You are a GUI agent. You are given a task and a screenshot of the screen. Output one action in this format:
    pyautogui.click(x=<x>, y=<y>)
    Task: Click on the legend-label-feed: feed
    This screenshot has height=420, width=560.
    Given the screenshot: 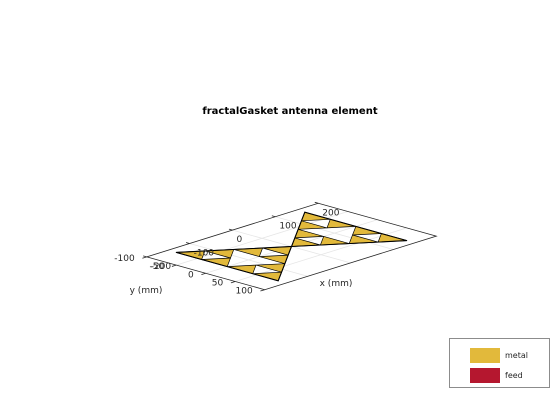 What is the action you would take?
    pyautogui.click(x=514, y=375)
    